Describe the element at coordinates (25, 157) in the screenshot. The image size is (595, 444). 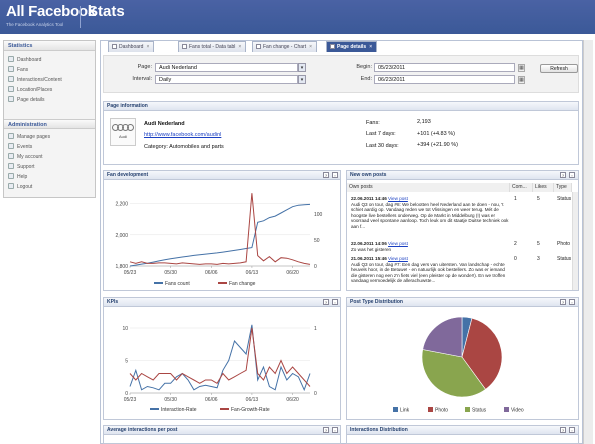
I see `sidebar-item-my-account: My account` at that location.